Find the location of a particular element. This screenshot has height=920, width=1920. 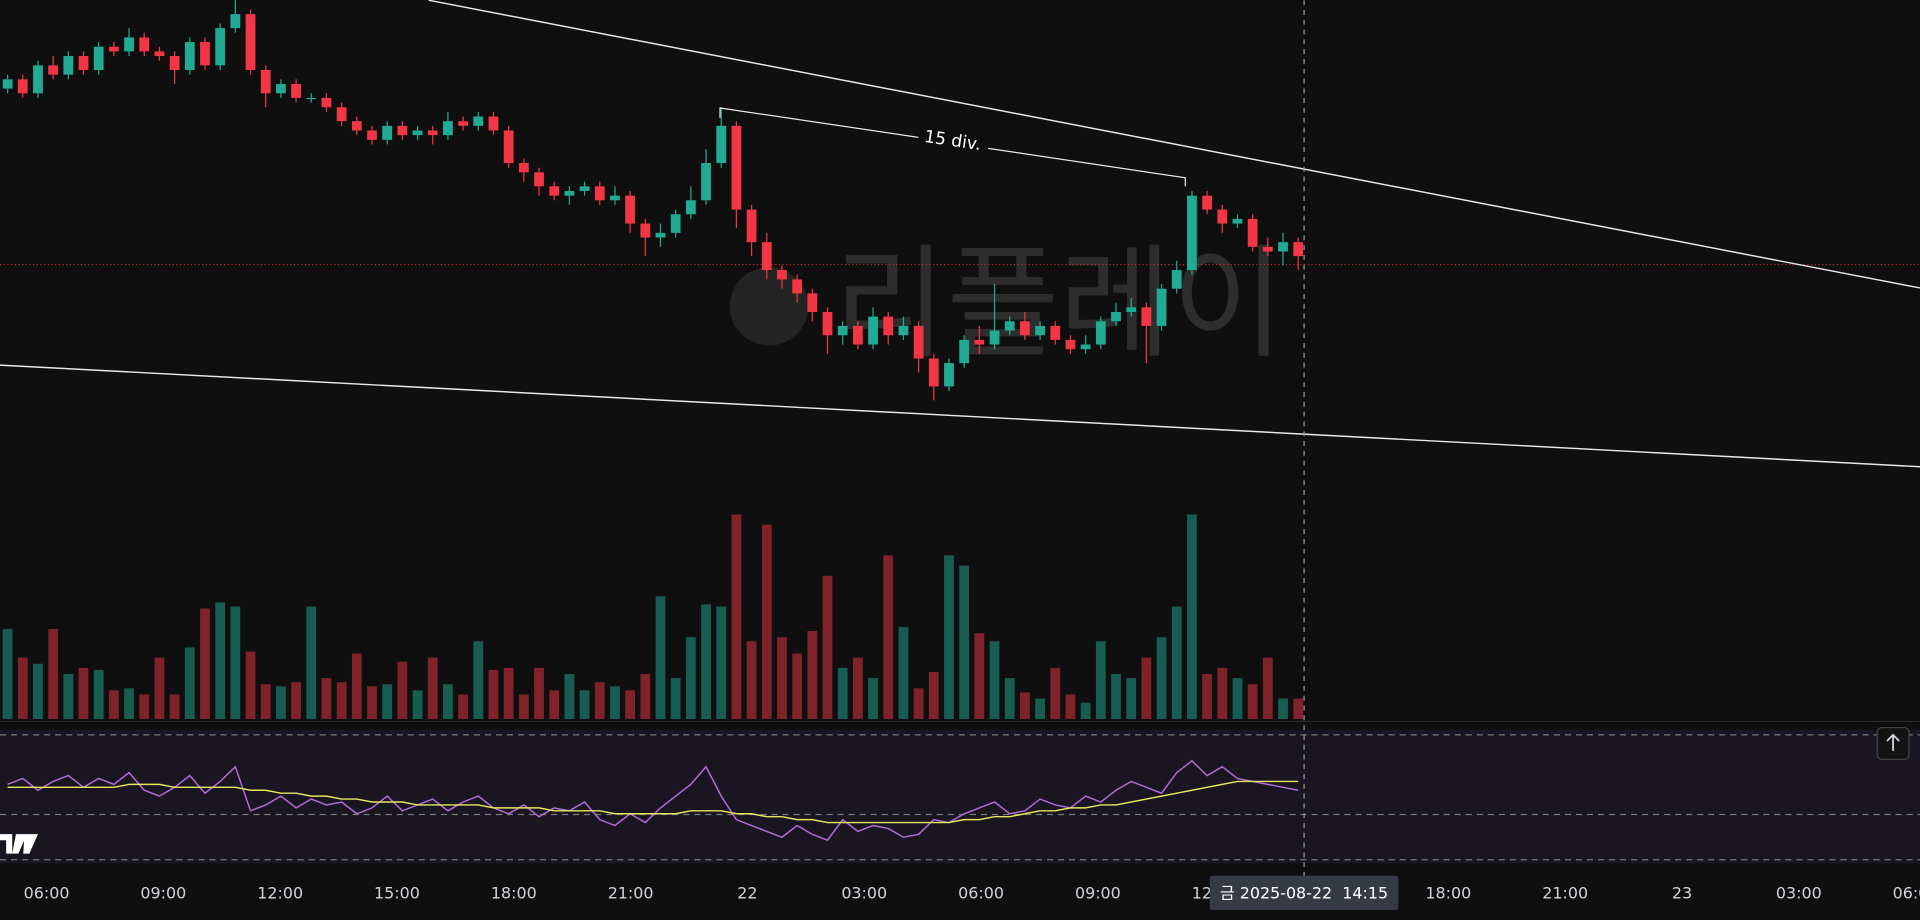

crosshair-label-box is located at coordinates (1304, 892).